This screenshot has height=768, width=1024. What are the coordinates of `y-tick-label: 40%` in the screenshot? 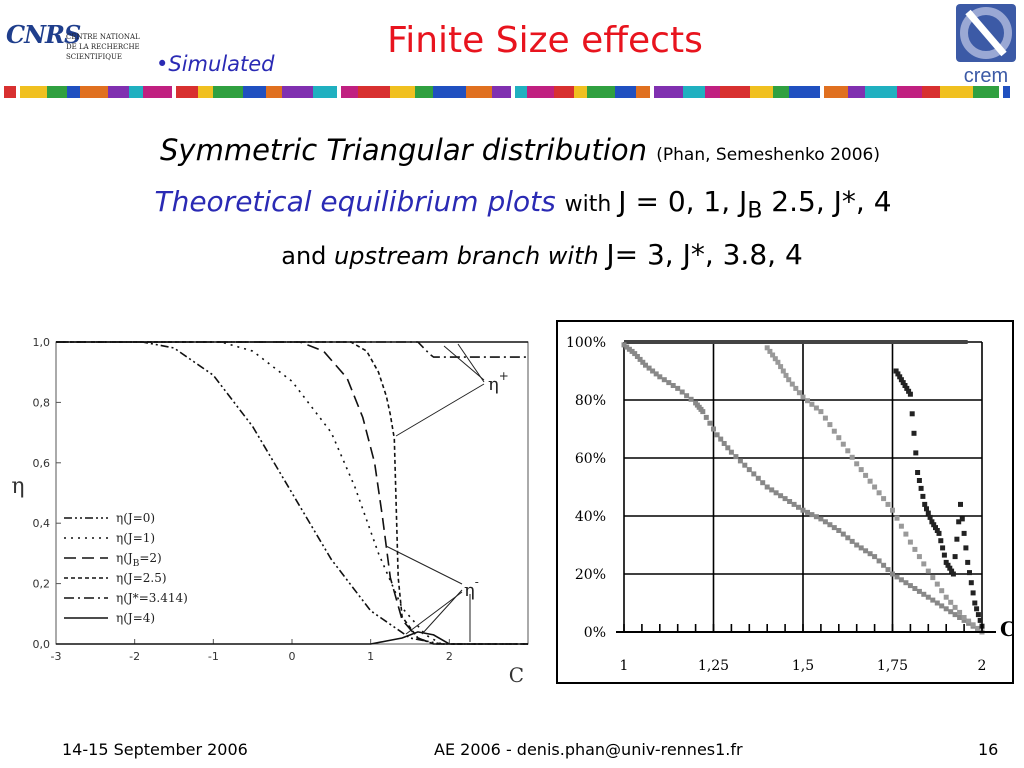 It's located at (590, 517).